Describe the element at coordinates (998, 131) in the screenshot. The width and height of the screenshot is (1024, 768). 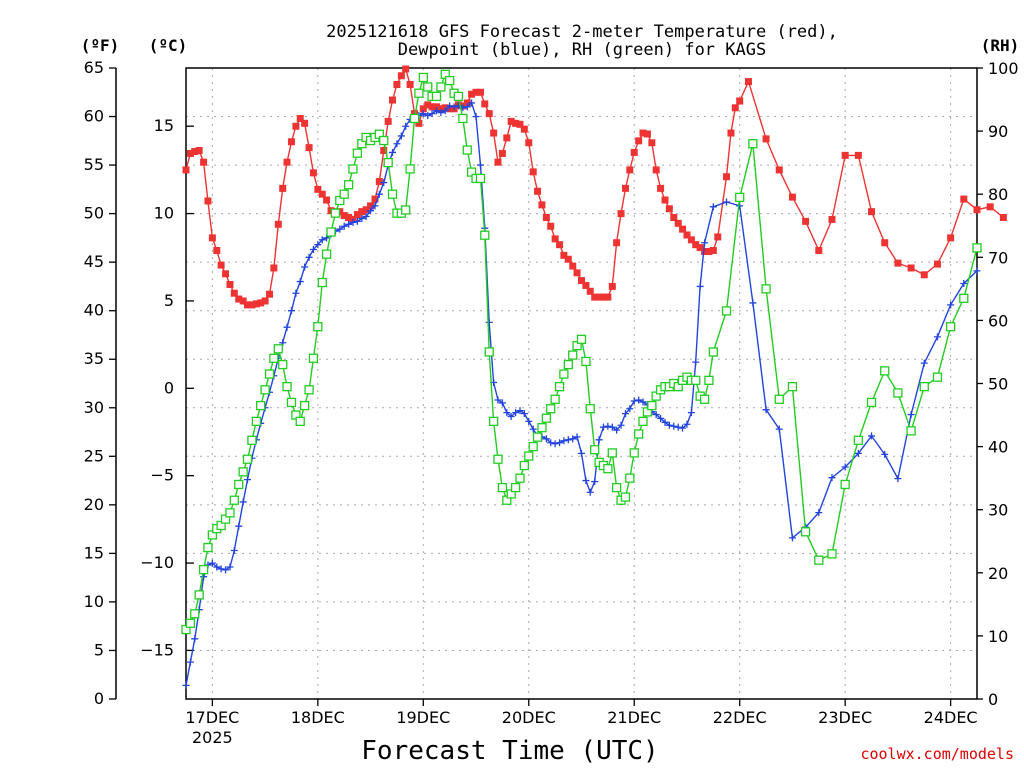
I see `rh-tick-label: 90` at that location.